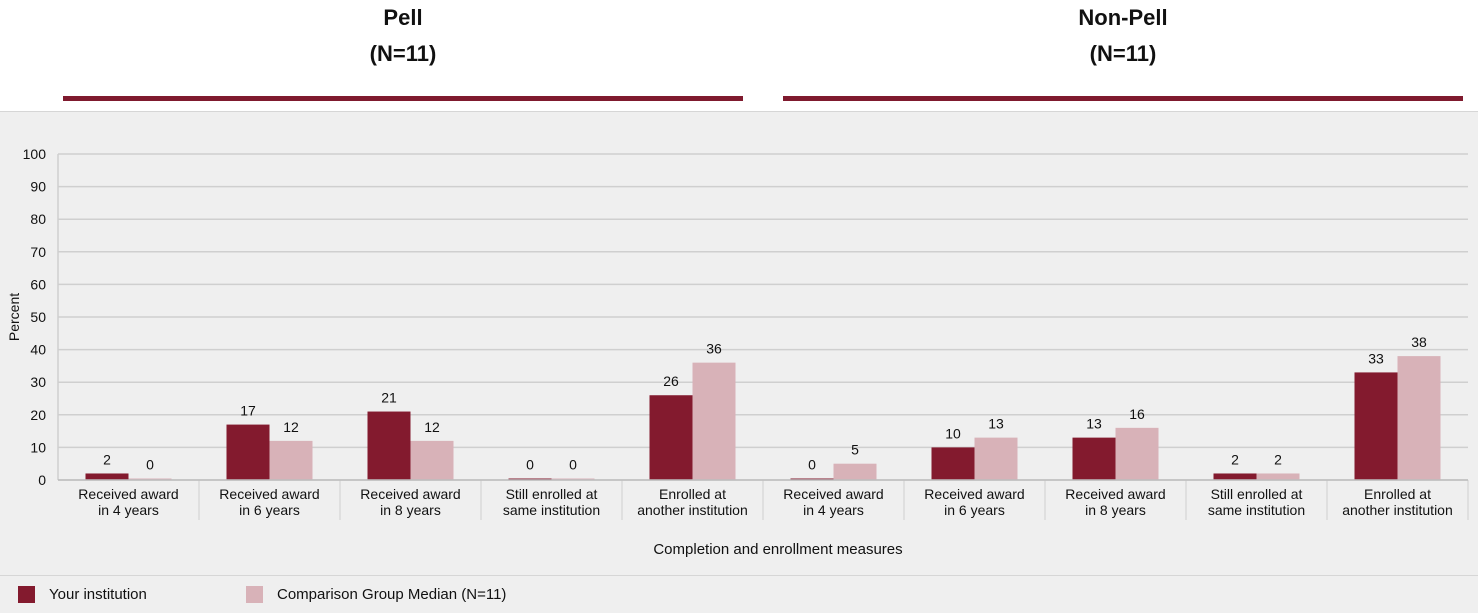 The height and width of the screenshot is (613, 1478). Describe the element at coordinates (38, 284) in the screenshot. I see `y-tick-label: 60` at that location.